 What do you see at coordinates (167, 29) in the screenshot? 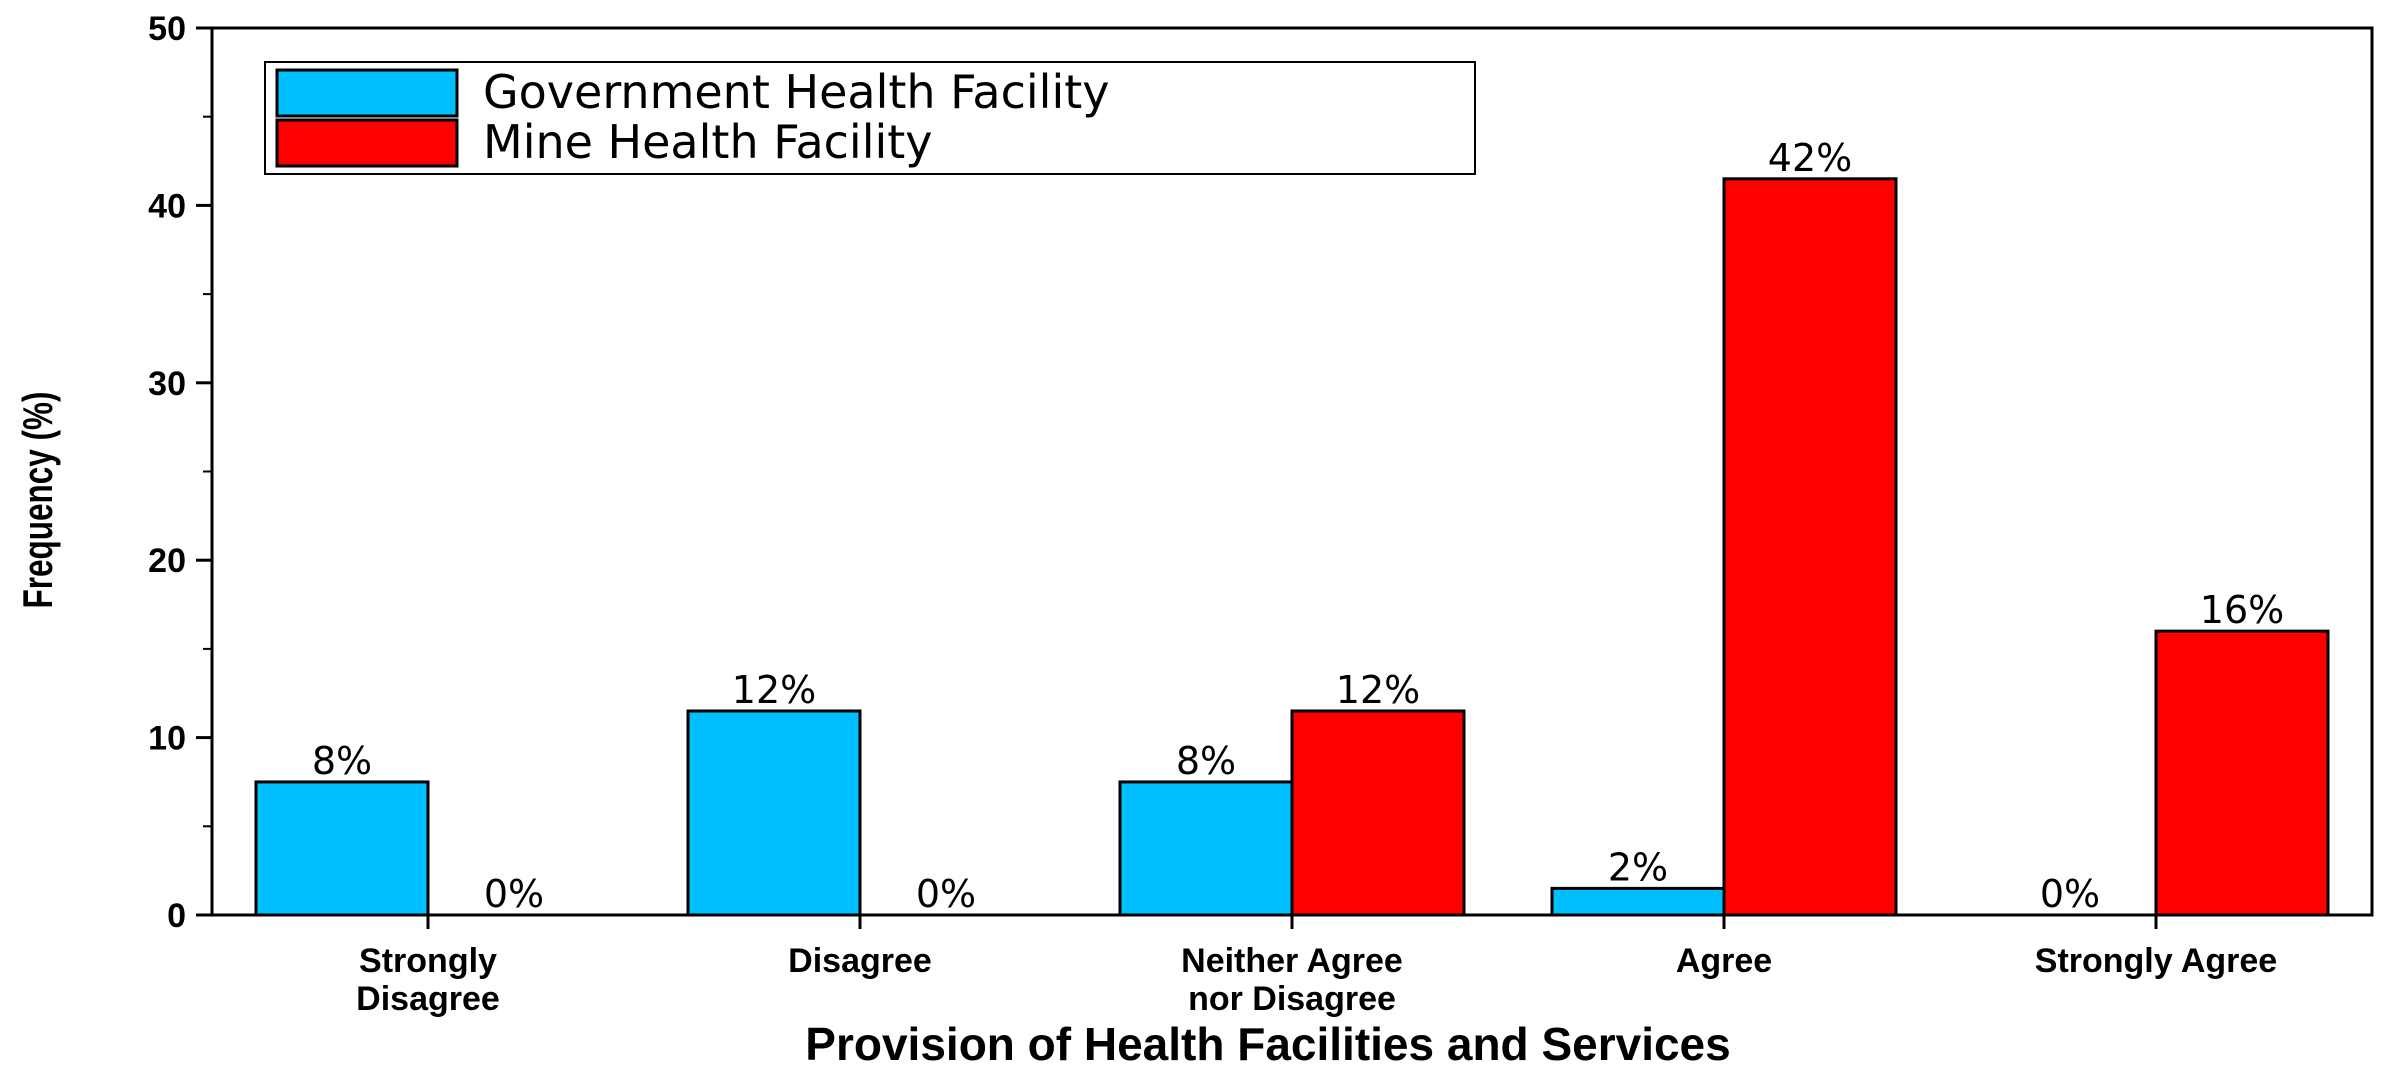
I see `y-tick-label: 50` at bounding box center [167, 29].